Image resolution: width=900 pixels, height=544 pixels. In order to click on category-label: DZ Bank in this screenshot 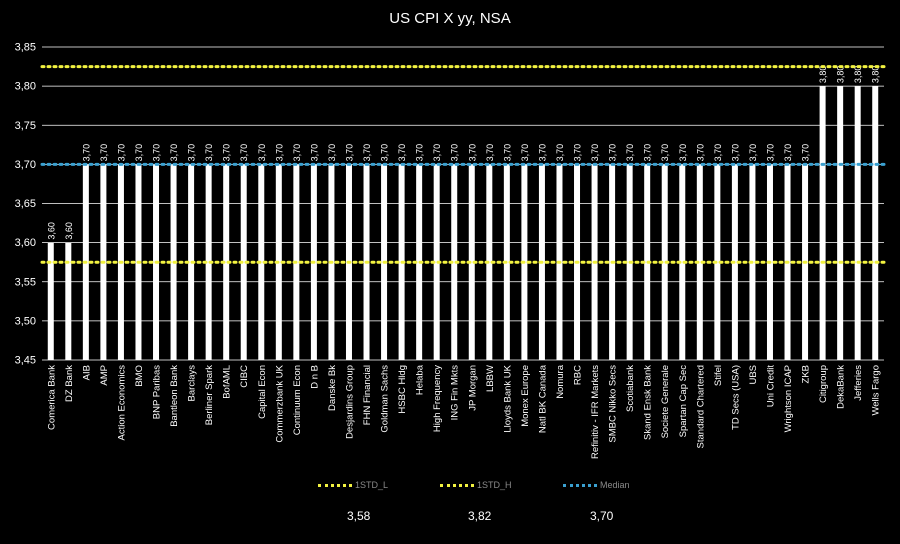, I will do `click(69, 383)`.